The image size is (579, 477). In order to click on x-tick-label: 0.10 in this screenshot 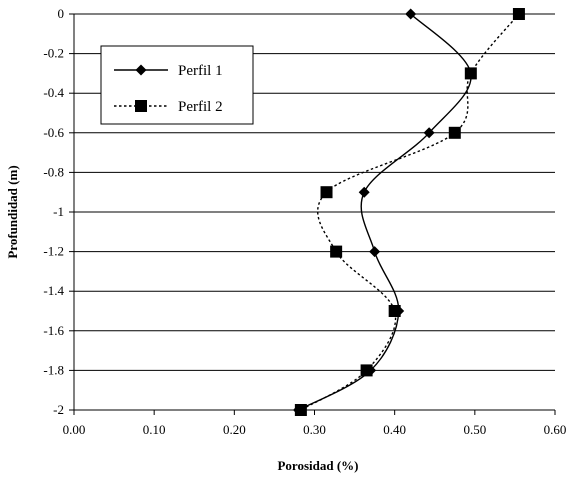, I will do `click(154, 429)`.